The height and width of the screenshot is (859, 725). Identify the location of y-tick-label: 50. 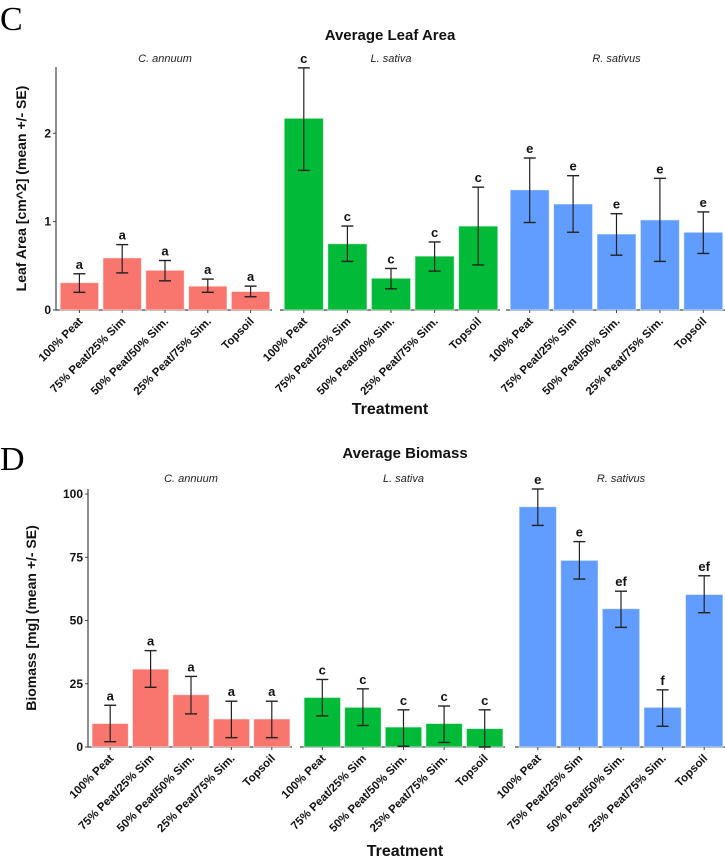
(77, 621).